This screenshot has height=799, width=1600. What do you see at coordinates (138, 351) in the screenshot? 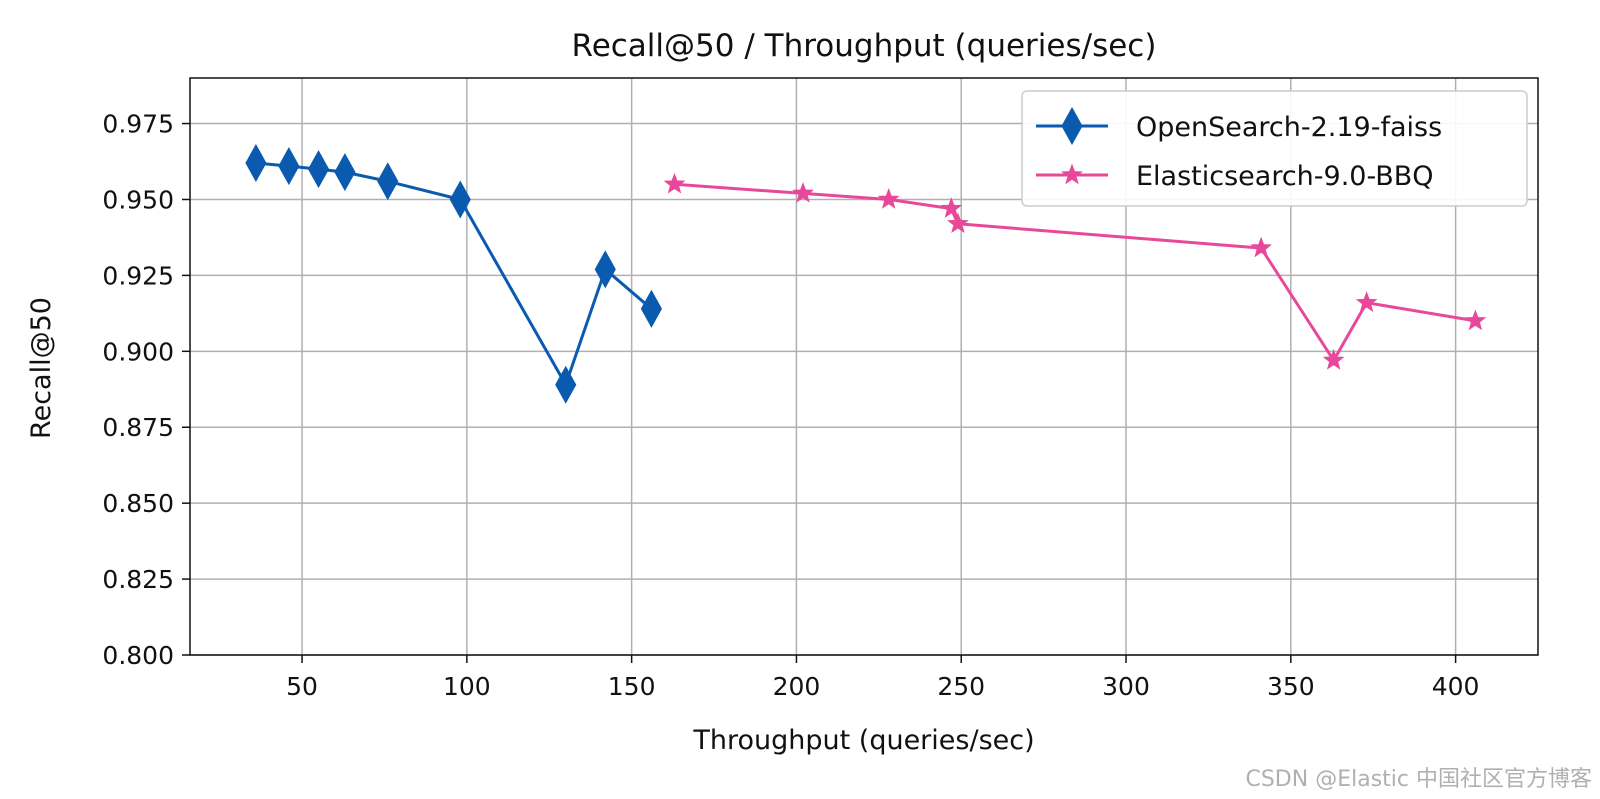
I see `y-tick-label: 0.900` at bounding box center [138, 351].